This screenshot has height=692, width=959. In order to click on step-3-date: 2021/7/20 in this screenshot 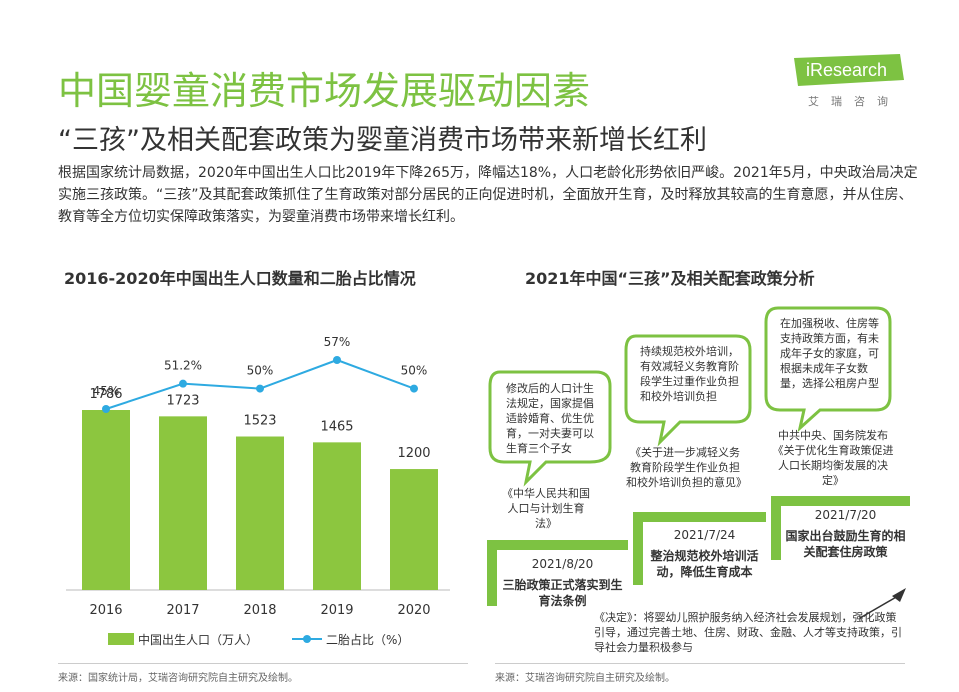, I will do `click(845, 515)`.